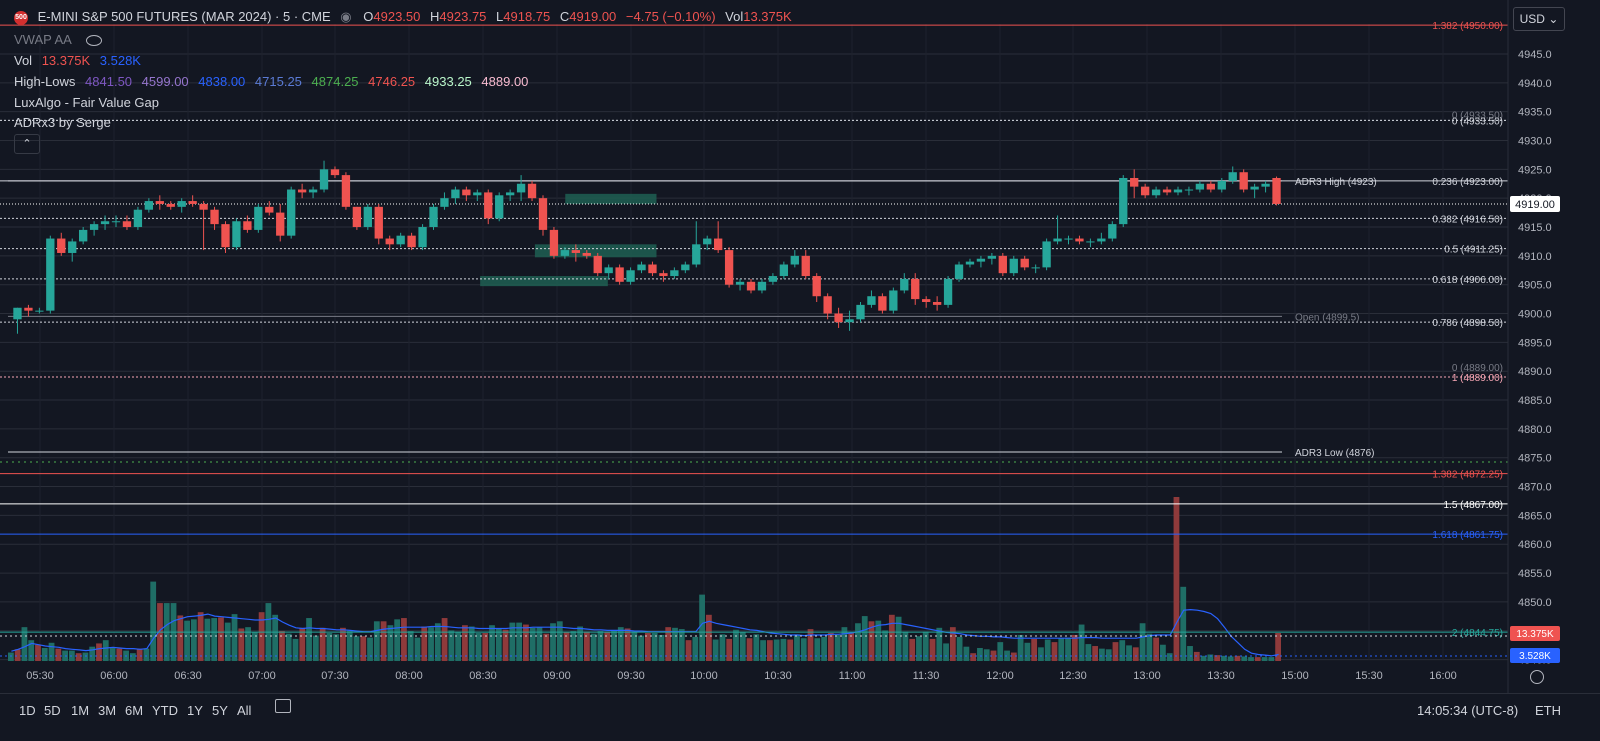  What do you see at coordinates (107, 710) in the screenshot?
I see `timeframe-button-3m: 3M` at bounding box center [107, 710].